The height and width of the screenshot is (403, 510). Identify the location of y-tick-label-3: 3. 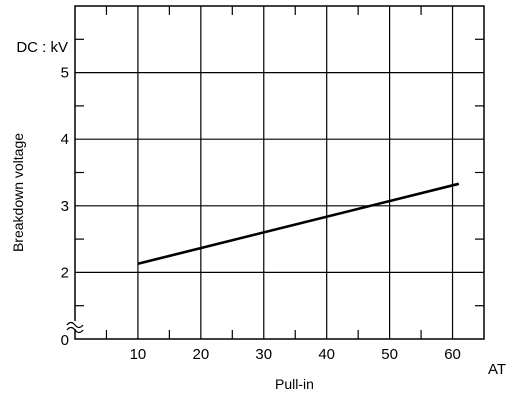
(65, 206).